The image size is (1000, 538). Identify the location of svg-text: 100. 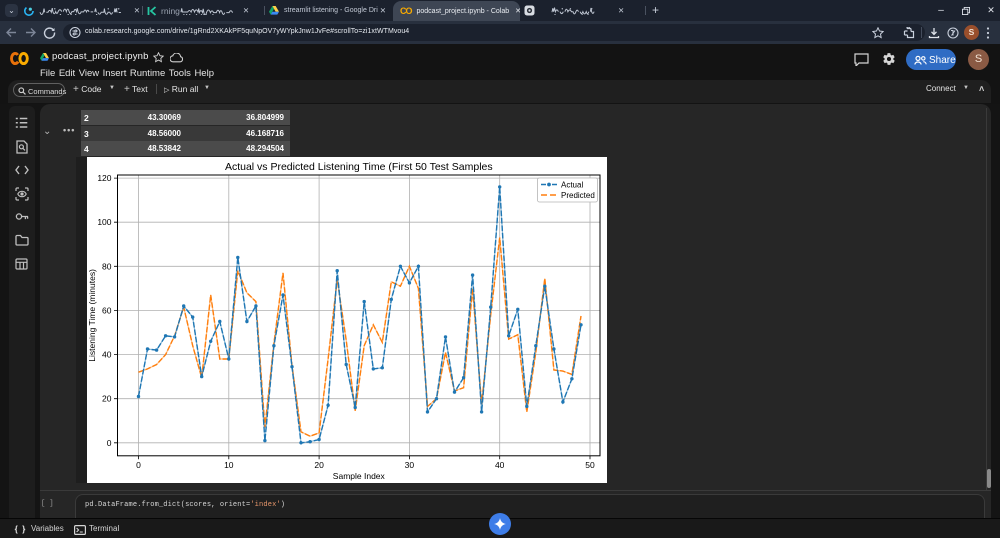
(104, 222).